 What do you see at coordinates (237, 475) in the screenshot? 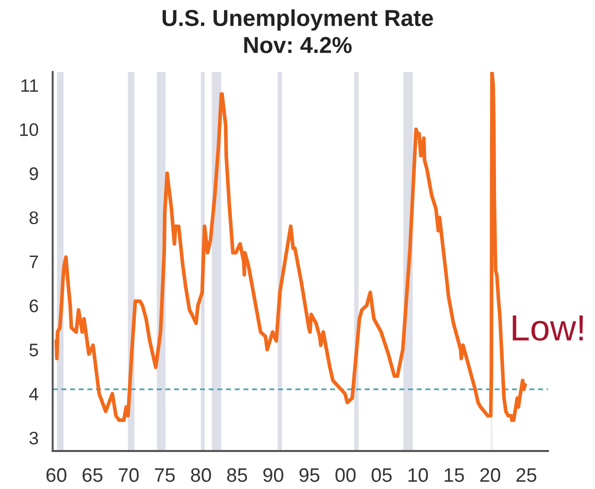
I see `x-tick-label: 85` at bounding box center [237, 475].